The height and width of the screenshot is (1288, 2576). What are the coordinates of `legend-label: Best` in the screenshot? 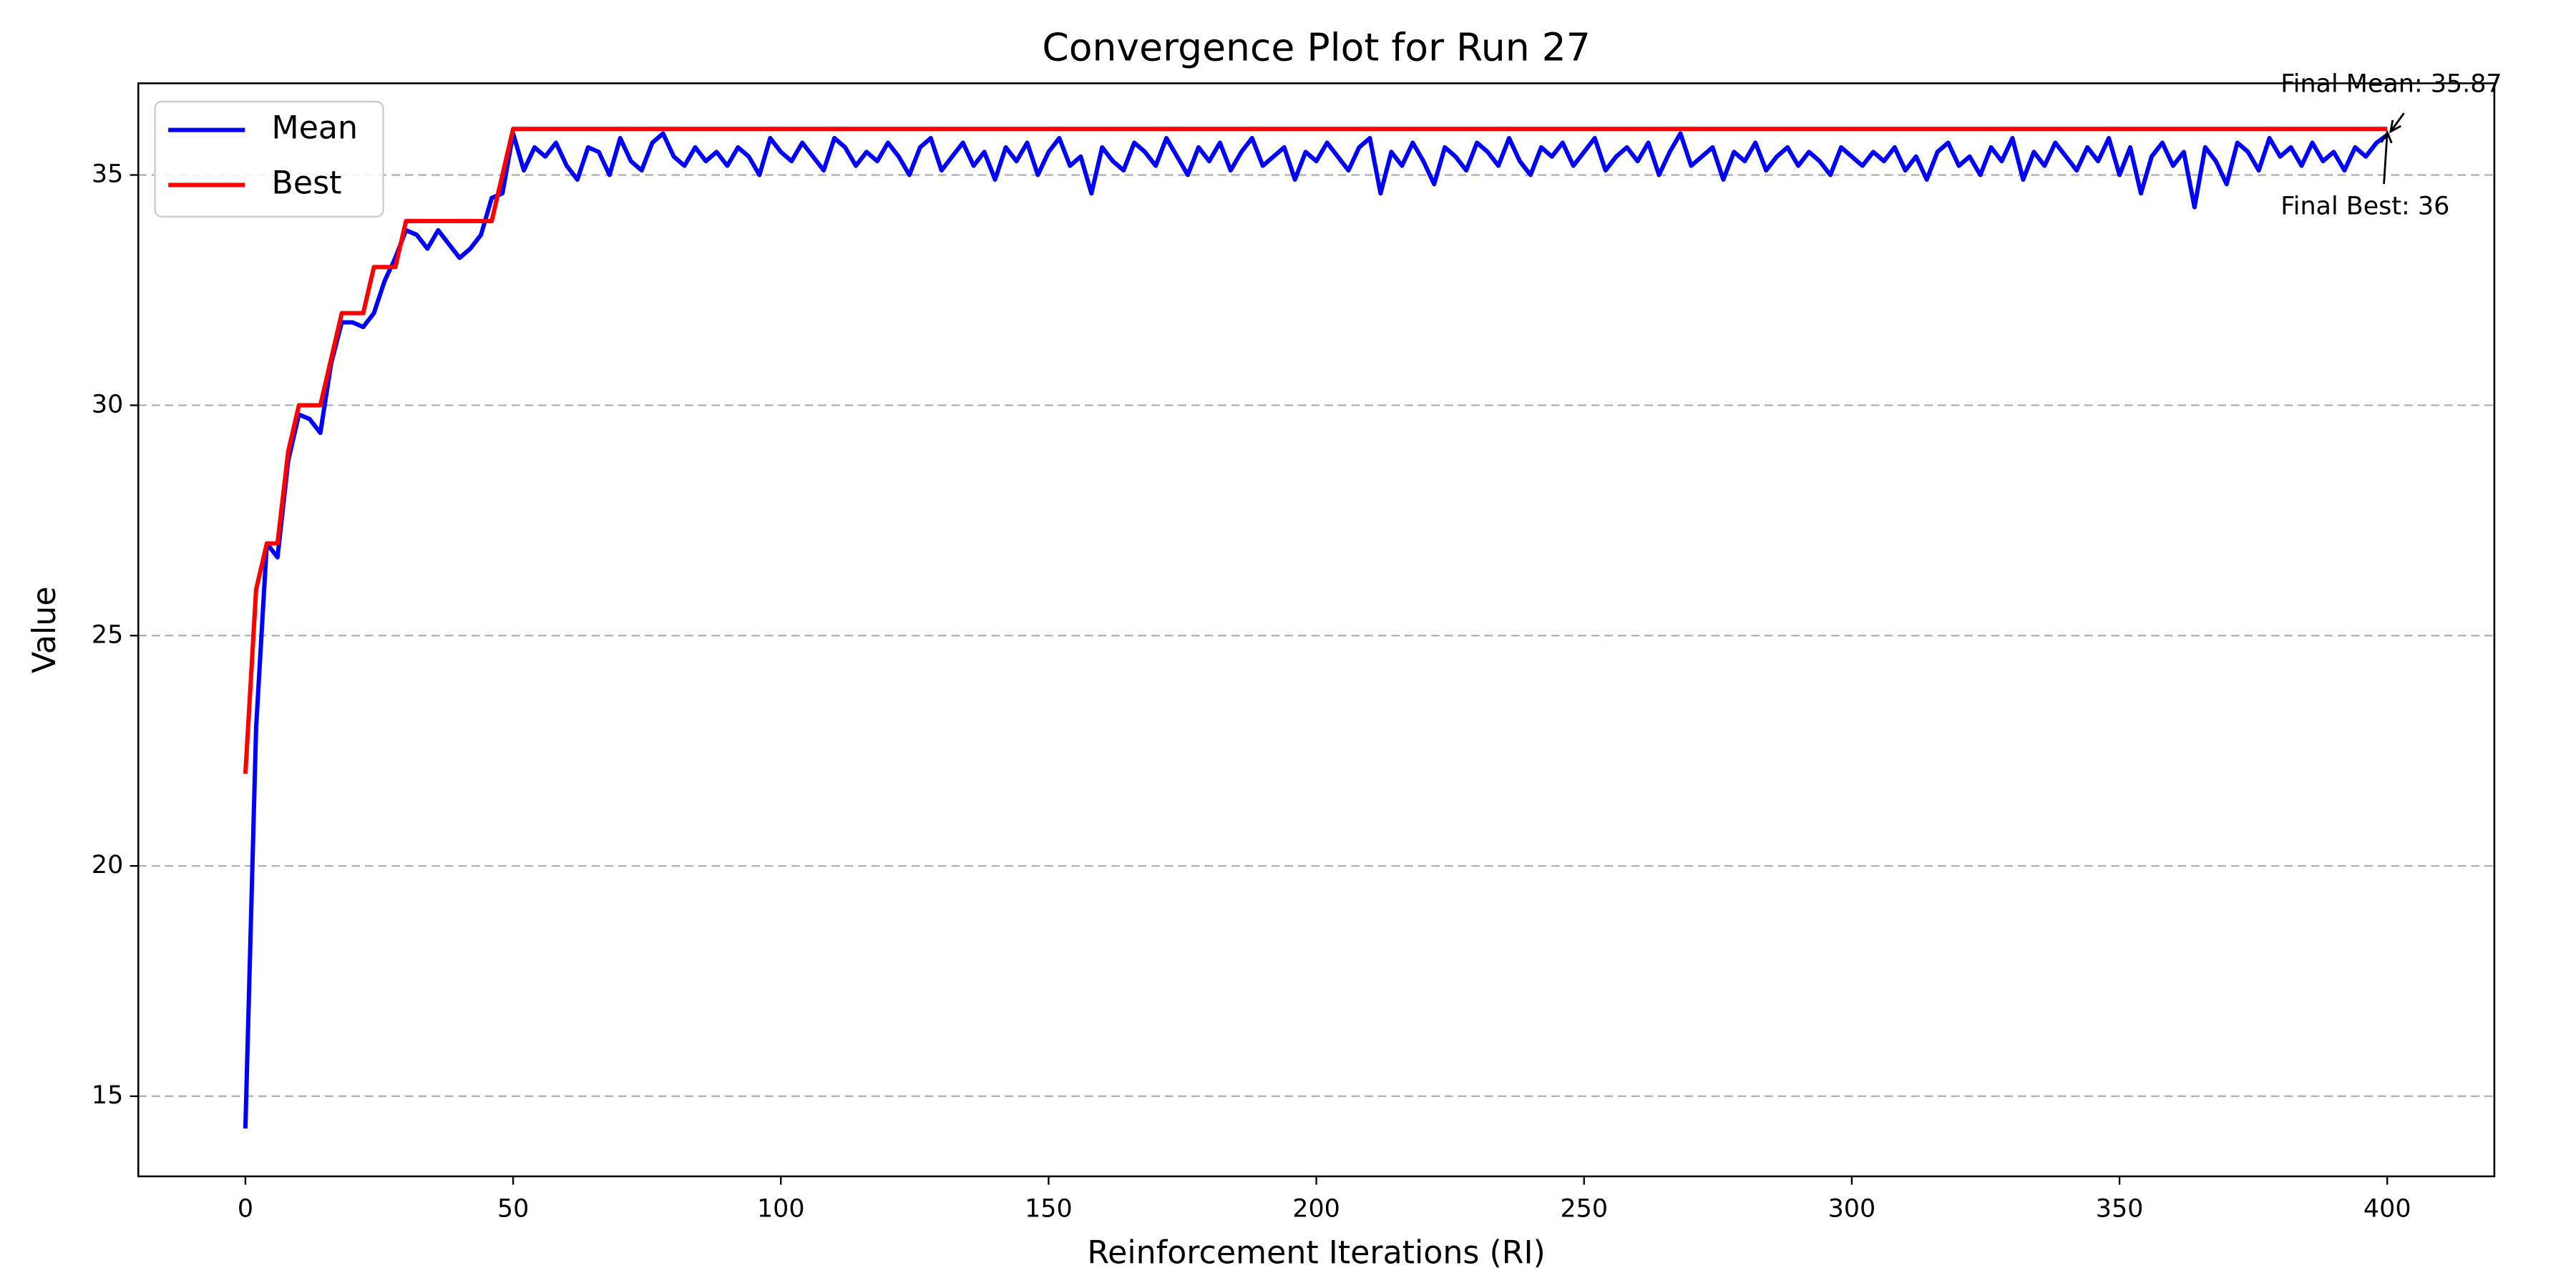 It's located at (307, 183).